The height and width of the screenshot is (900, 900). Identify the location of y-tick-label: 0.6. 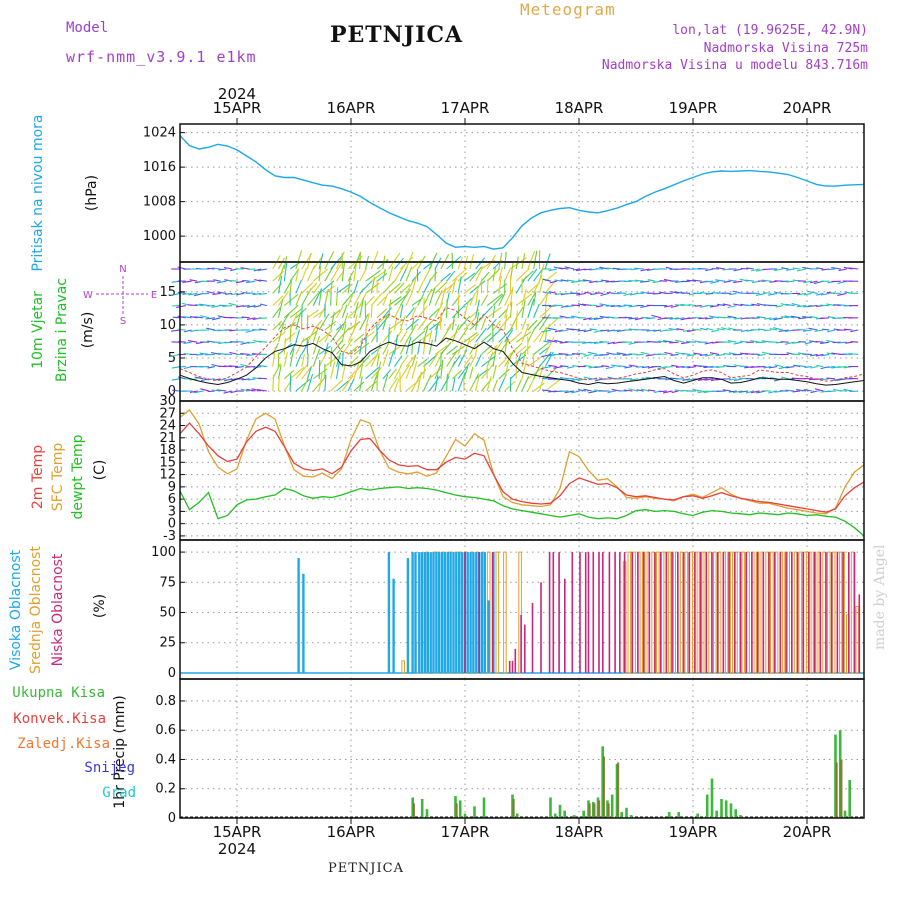
(165, 730).